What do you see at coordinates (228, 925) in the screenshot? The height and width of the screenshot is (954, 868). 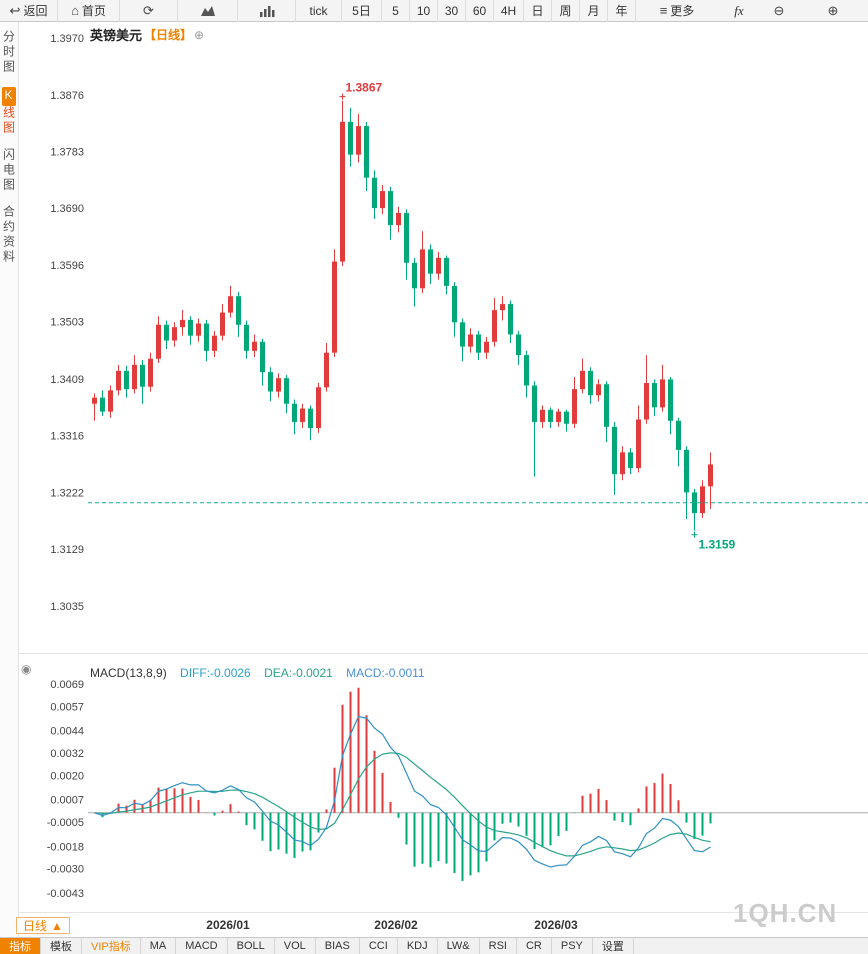 I see `x-axis-label: 2026/01` at bounding box center [228, 925].